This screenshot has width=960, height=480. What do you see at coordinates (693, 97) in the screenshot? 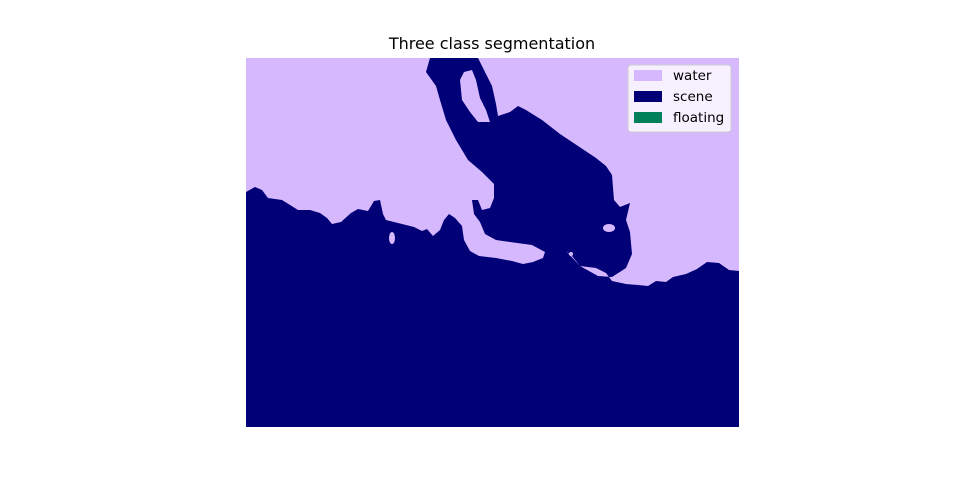
I see `legend-label-scene: scene` at bounding box center [693, 97].